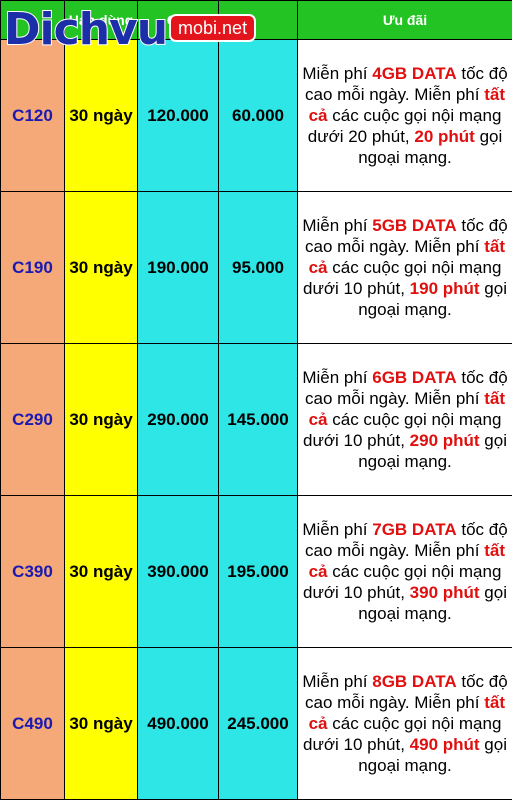 This screenshot has height=800, width=512. Describe the element at coordinates (414, 681) in the screenshot. I see `benefit-data: 8GB DATA` at that location.